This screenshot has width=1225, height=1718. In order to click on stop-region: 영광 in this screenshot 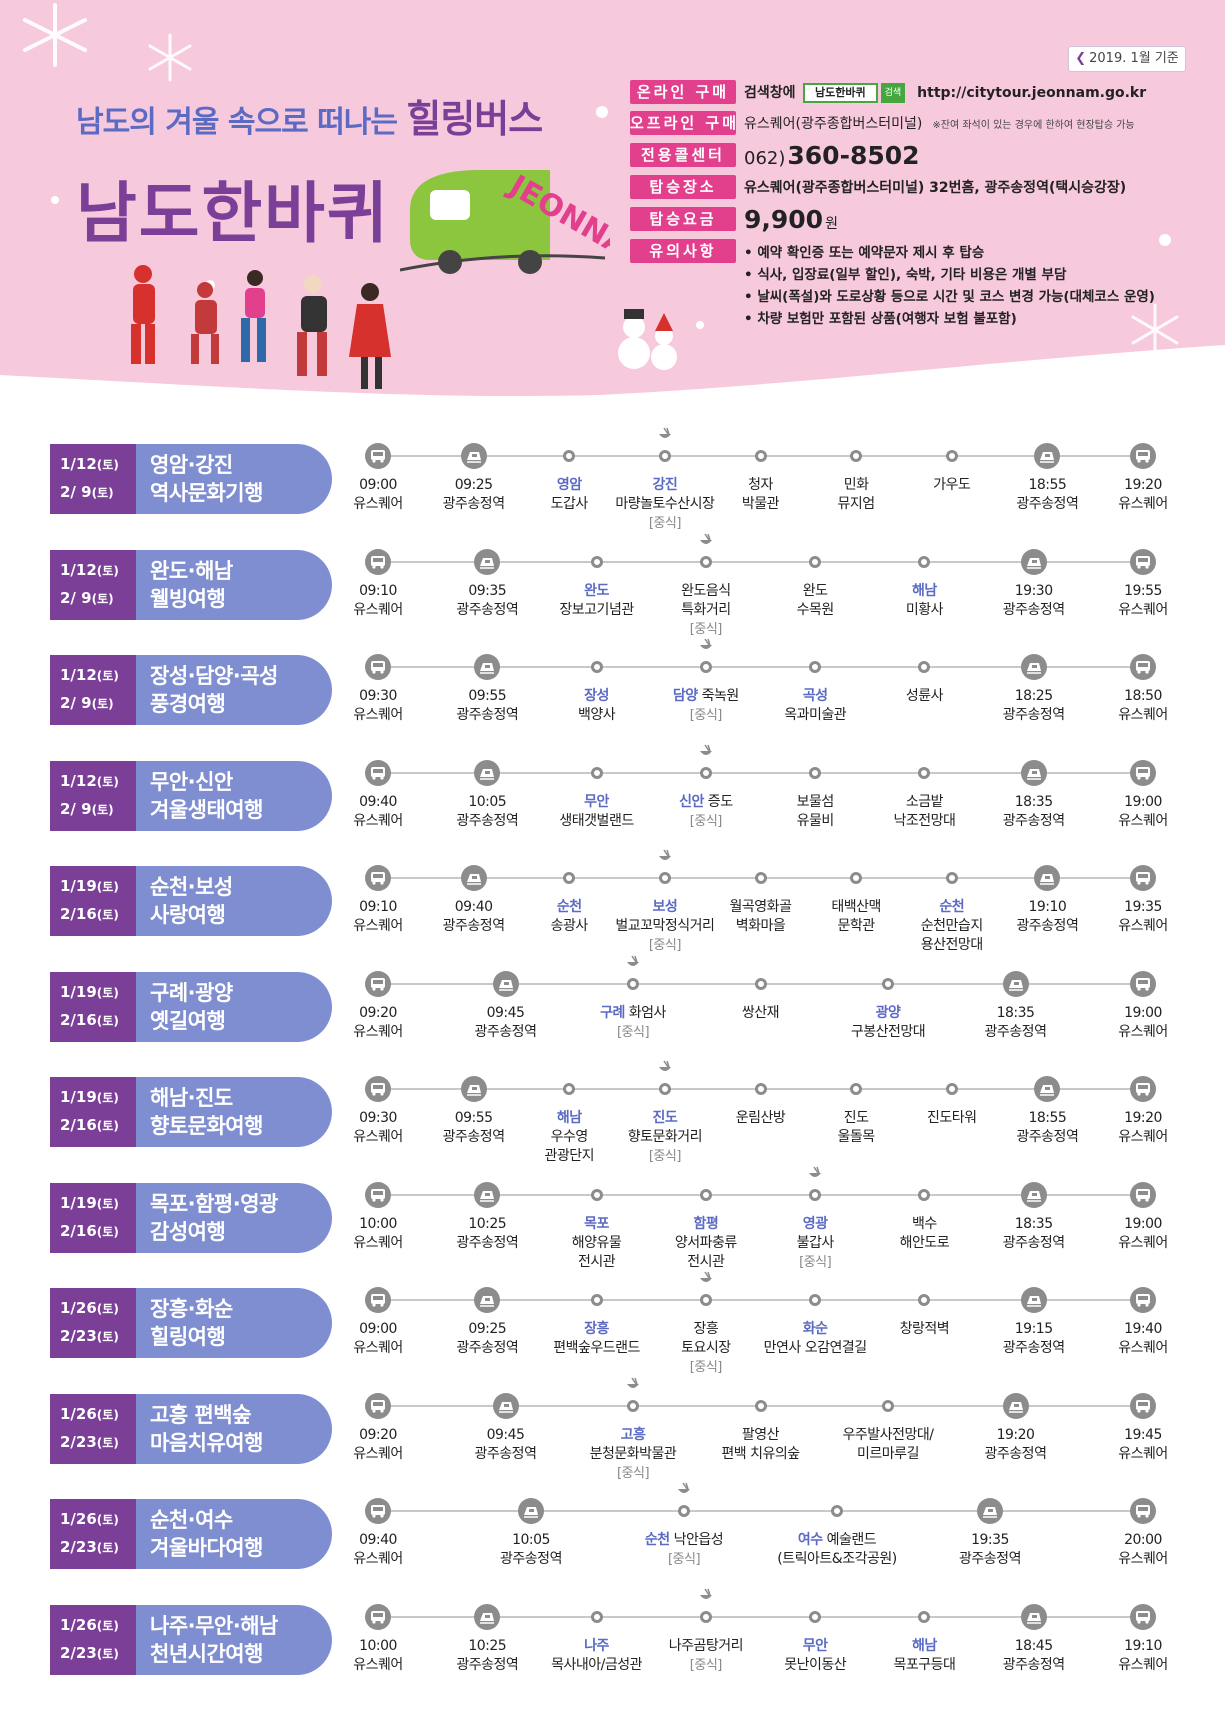, I will do `click(815, 1223)`.